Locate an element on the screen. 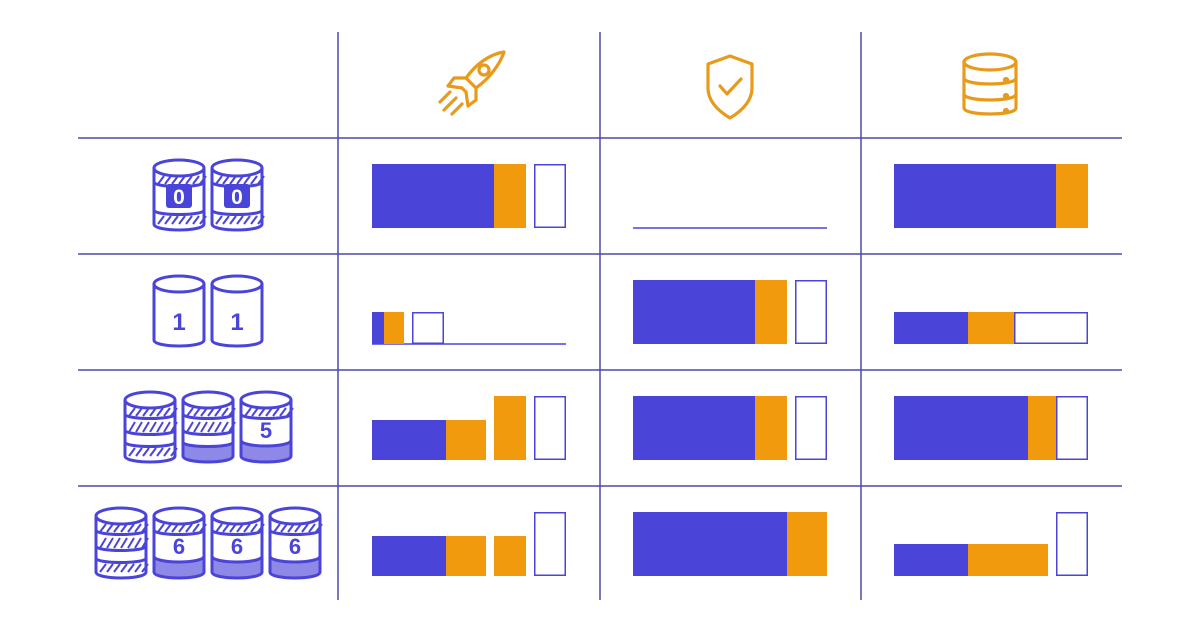 The image size is (1200, 630). disk-label: 5 is located at coordinates (266, 430).